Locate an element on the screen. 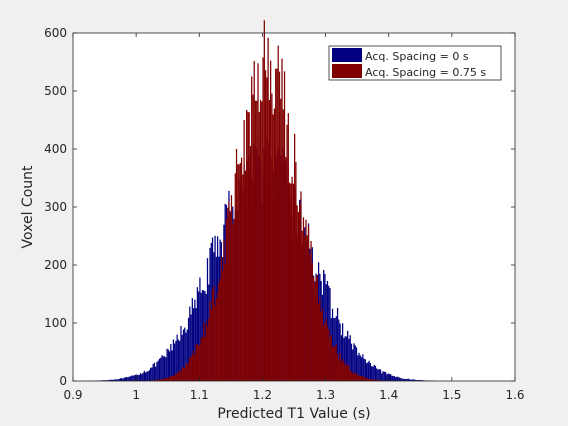 This screenshot has width=568, height=426. x-tick-label: 1.6 is located at coordinates (514, 395).